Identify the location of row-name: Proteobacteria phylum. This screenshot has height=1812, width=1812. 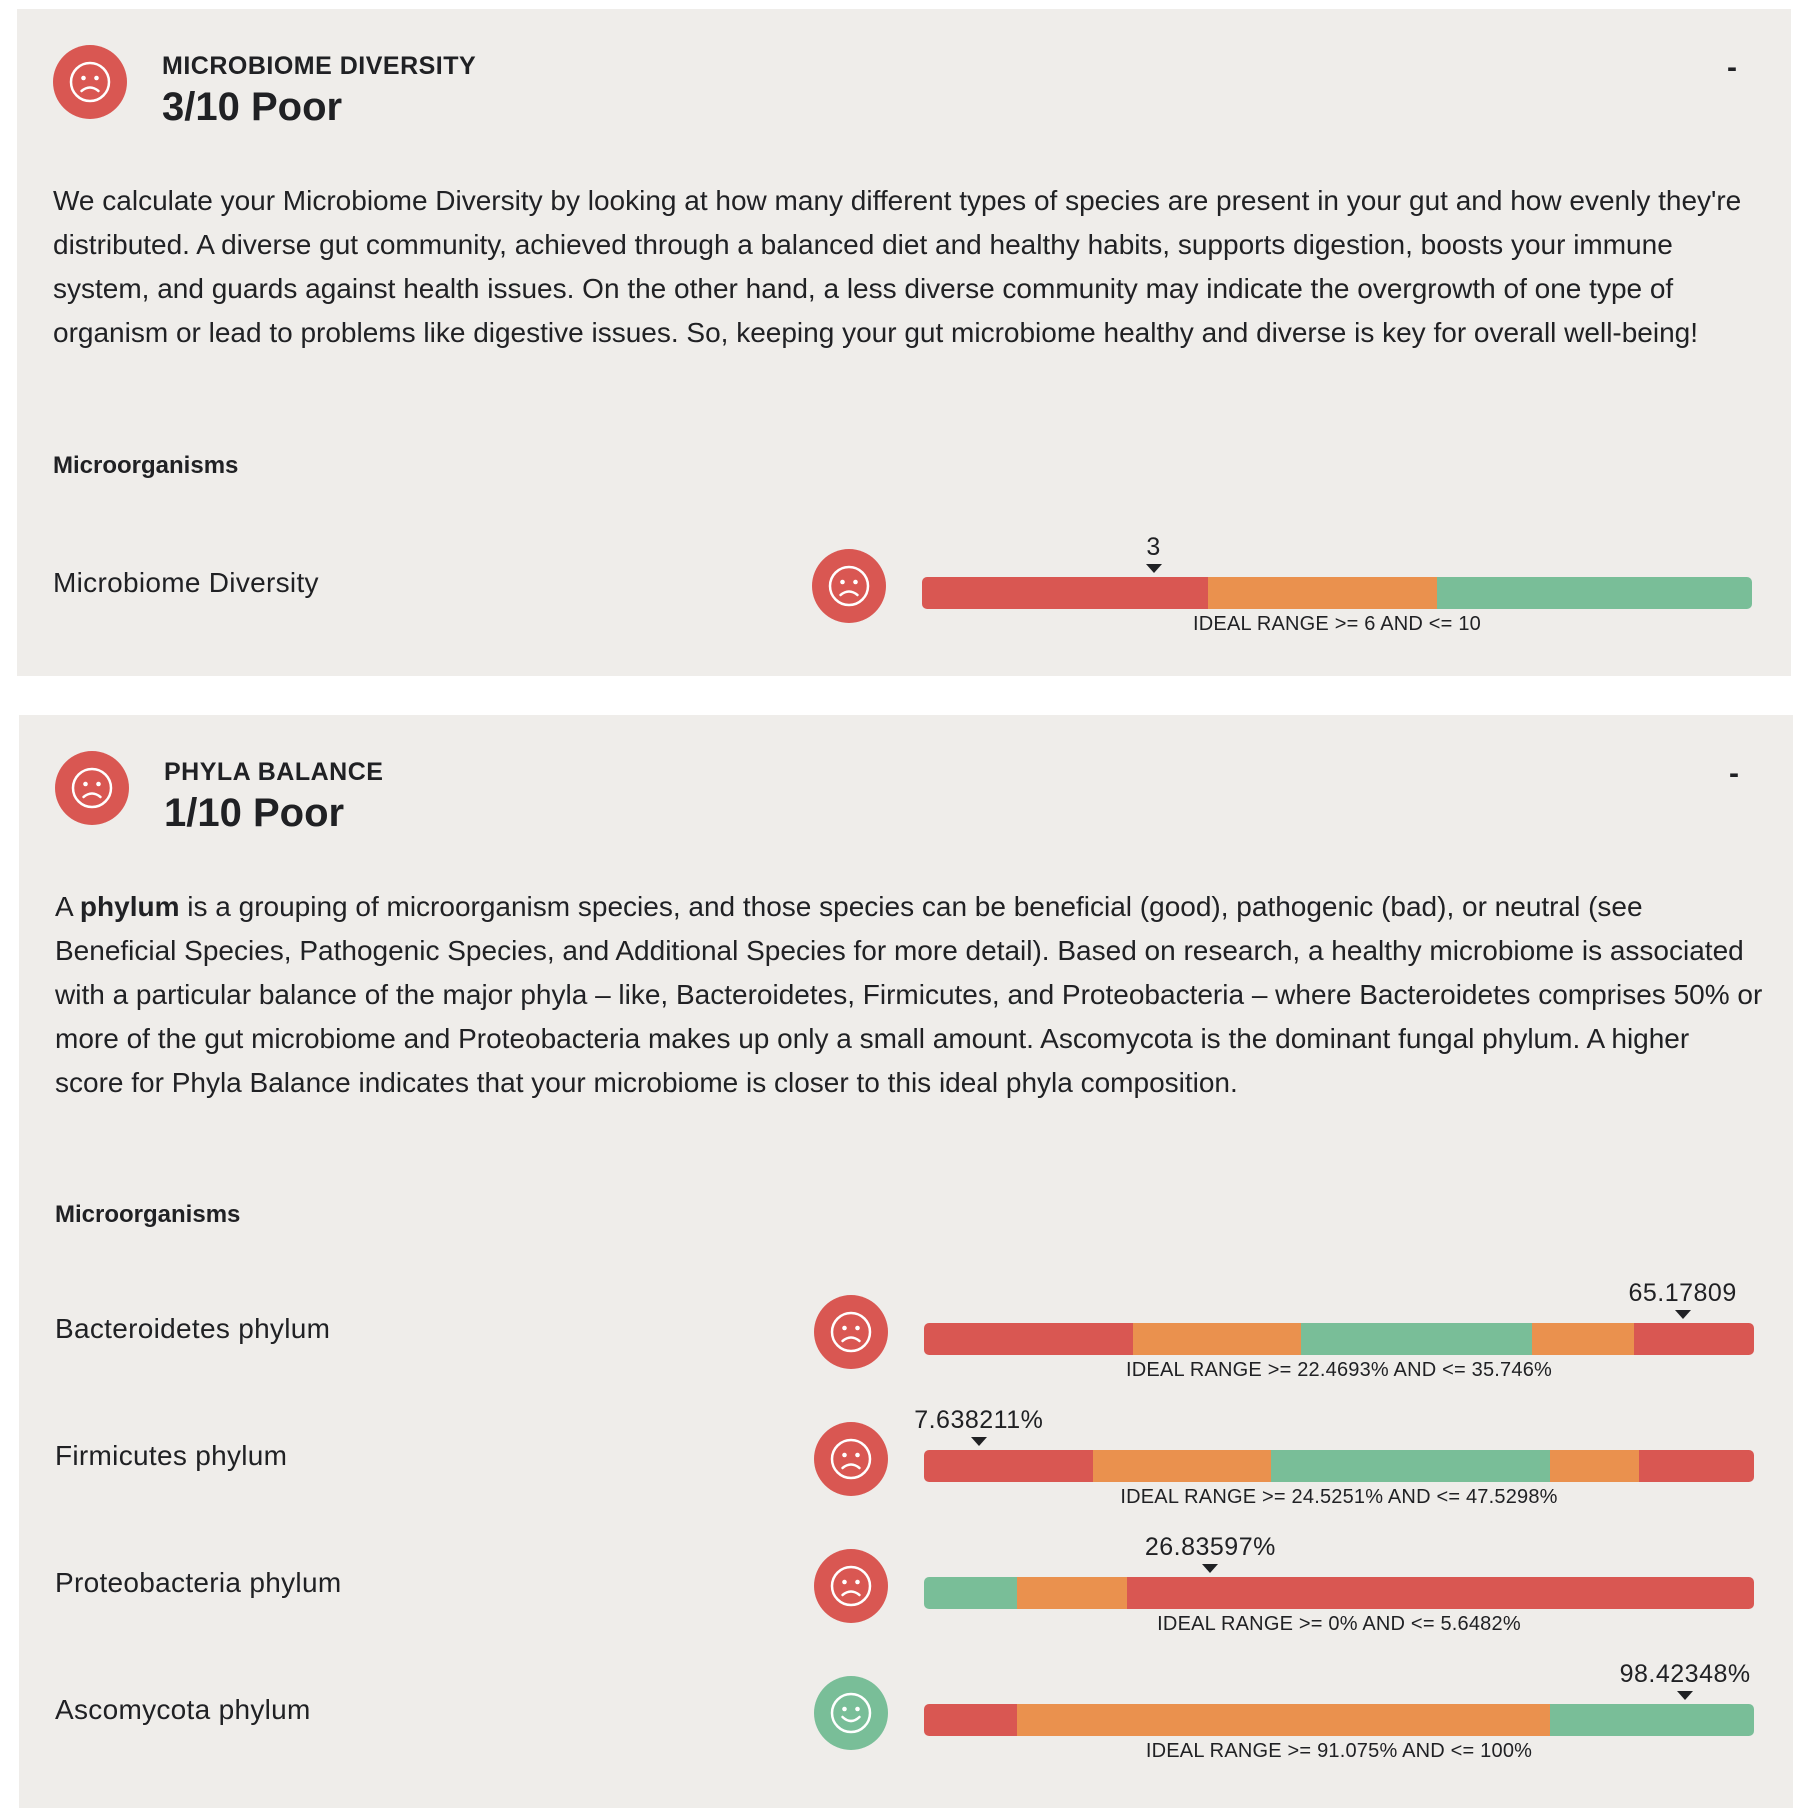
(198, 1582).